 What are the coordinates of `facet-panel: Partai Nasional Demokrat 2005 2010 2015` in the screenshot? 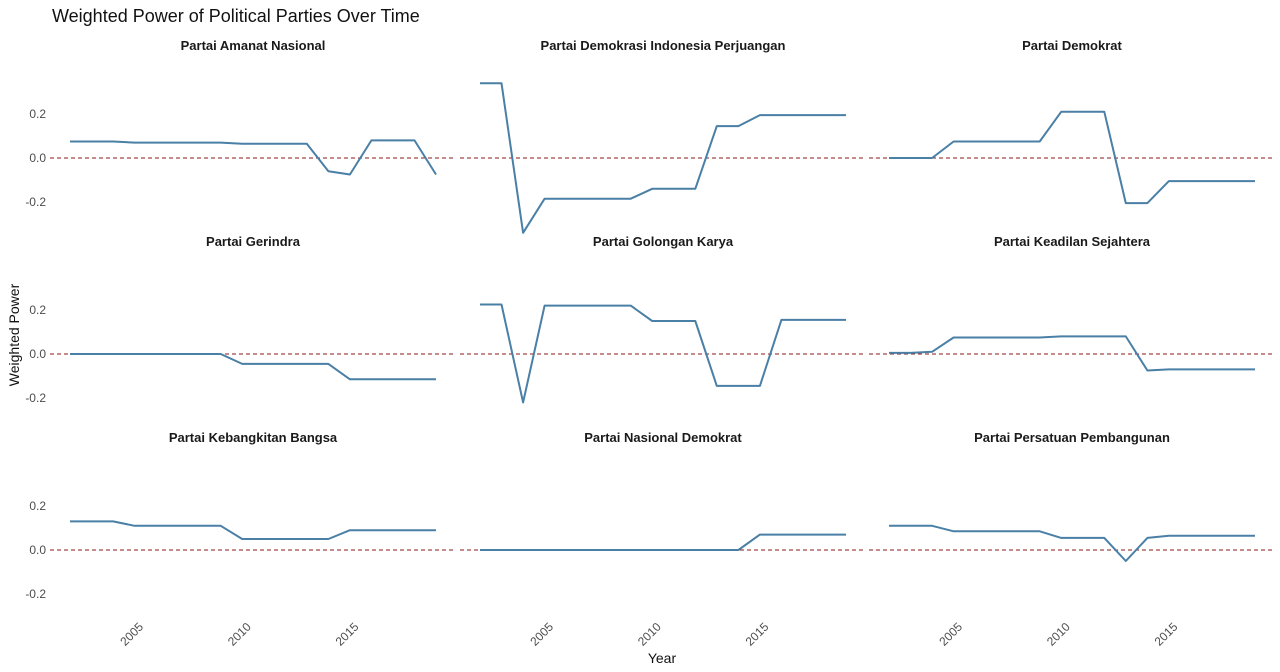 It's located at (663, 539).